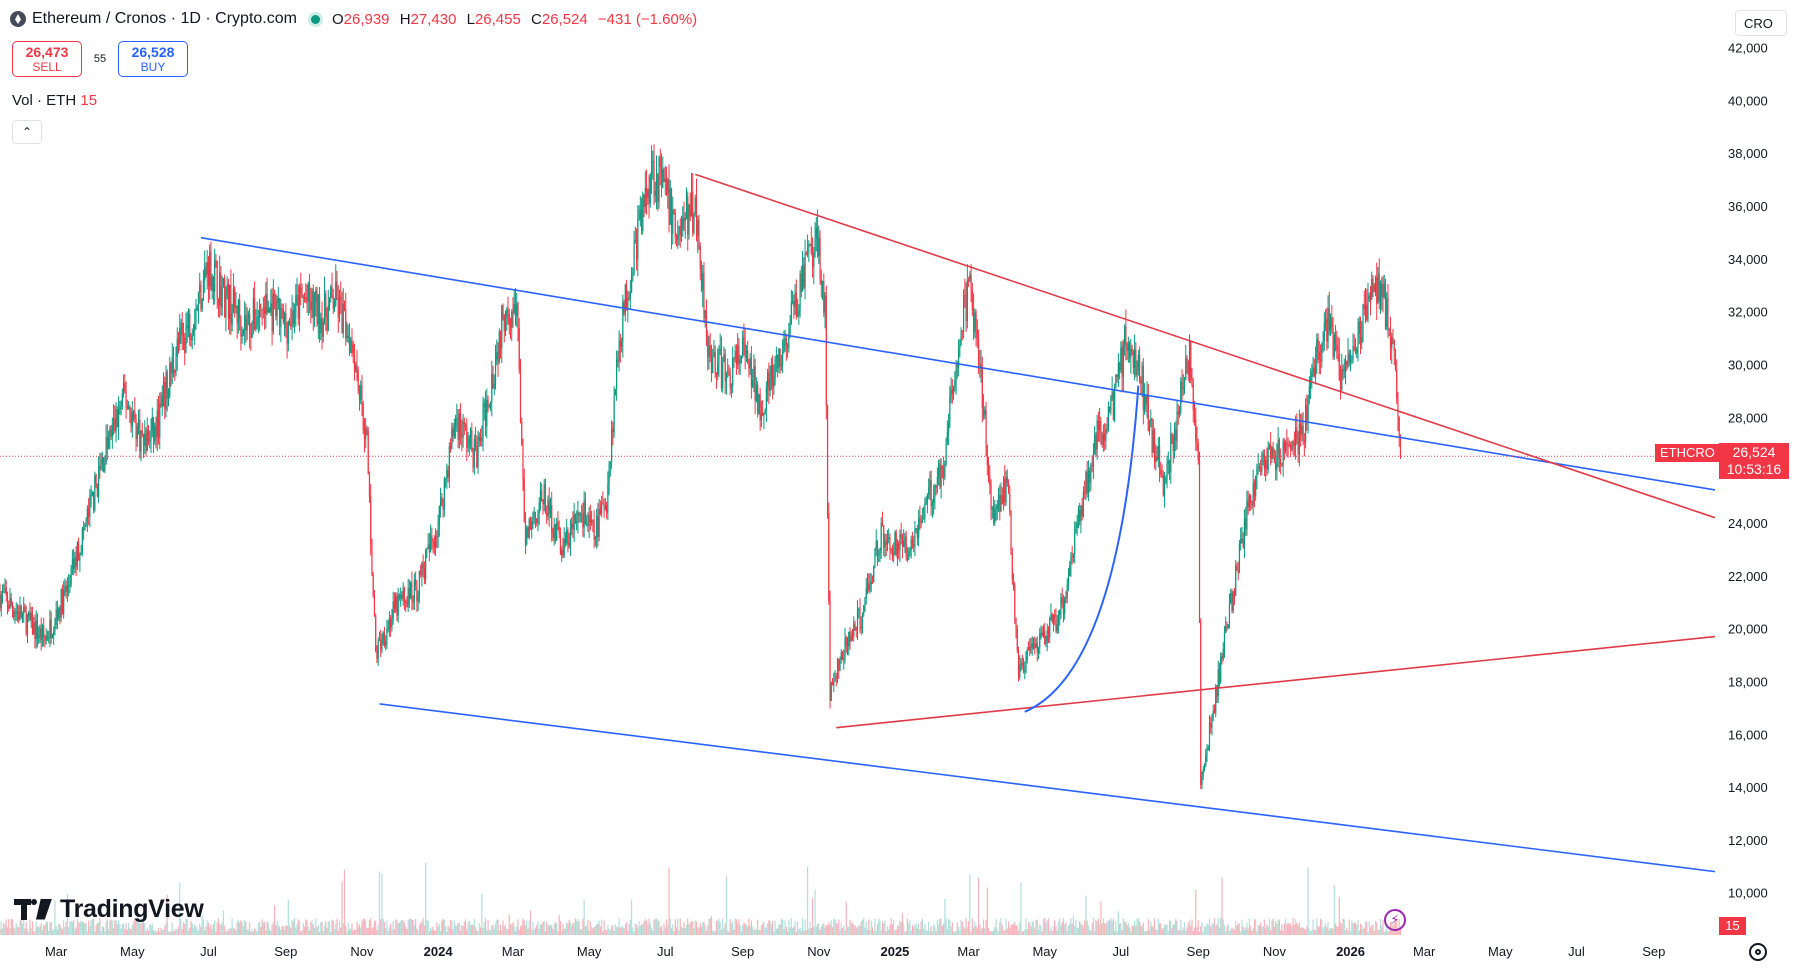 The width and height of the screenshot is (1795, 968). I want to click on sell-button: 26,473 SELL, so click(47, 59).